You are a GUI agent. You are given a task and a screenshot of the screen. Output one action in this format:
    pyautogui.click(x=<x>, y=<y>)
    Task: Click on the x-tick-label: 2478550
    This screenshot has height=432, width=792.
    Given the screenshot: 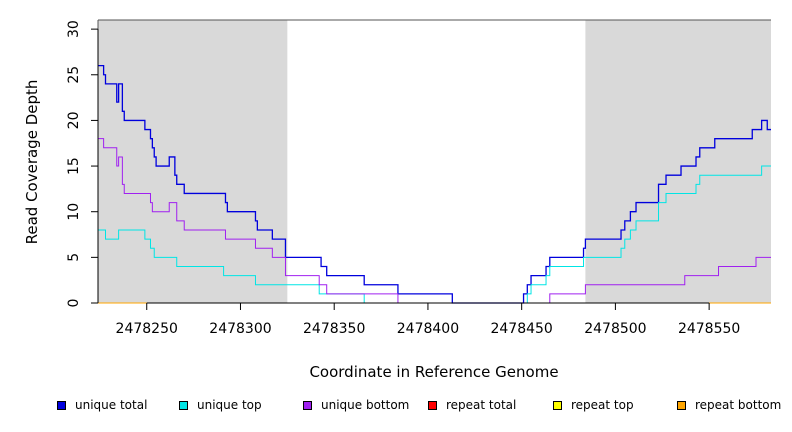 What is the action you would take?
    pyautogui.click(x=709, y=329)
    